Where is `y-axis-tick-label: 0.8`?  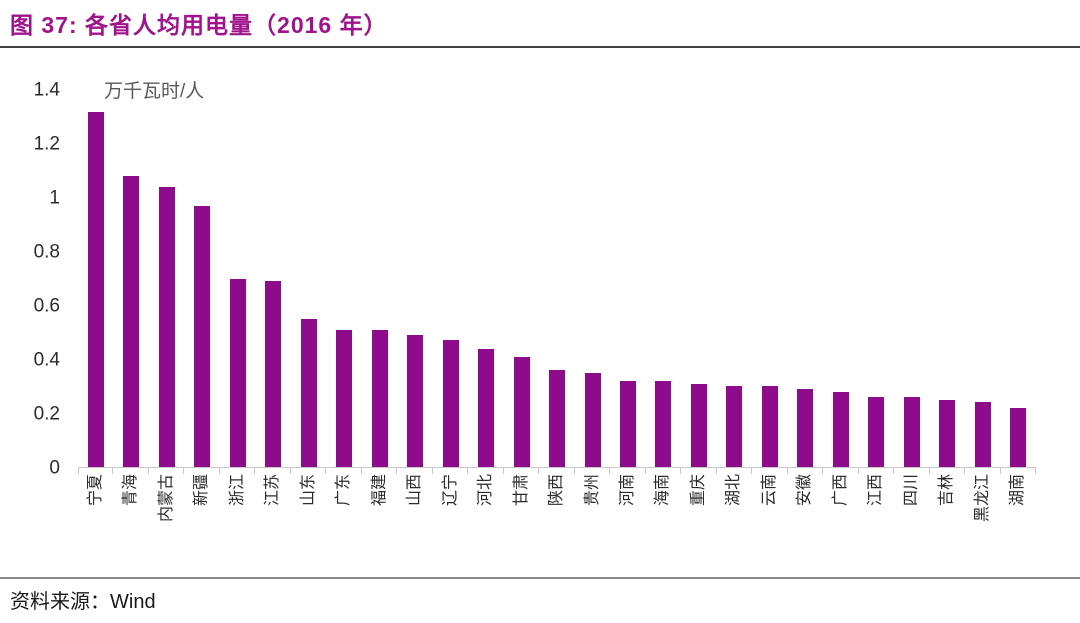
y-axis-tick-label: 0.8 is located at coordinates (46, 252).